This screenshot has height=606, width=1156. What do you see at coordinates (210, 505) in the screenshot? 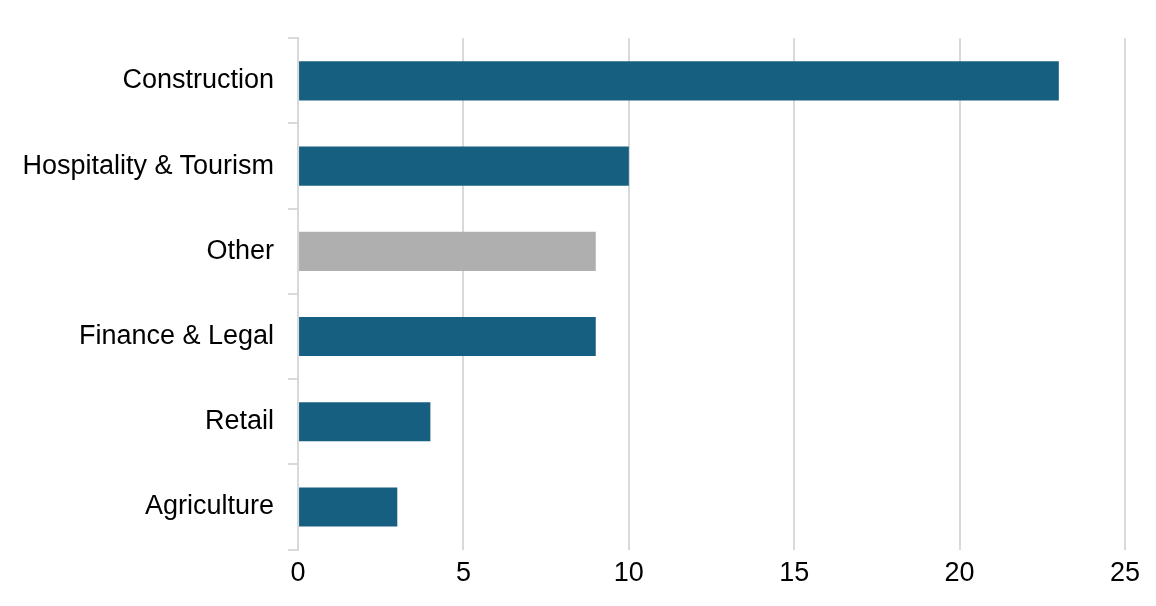
I see `y-tick-label: Agriculture` at bounding box center [210, 505].